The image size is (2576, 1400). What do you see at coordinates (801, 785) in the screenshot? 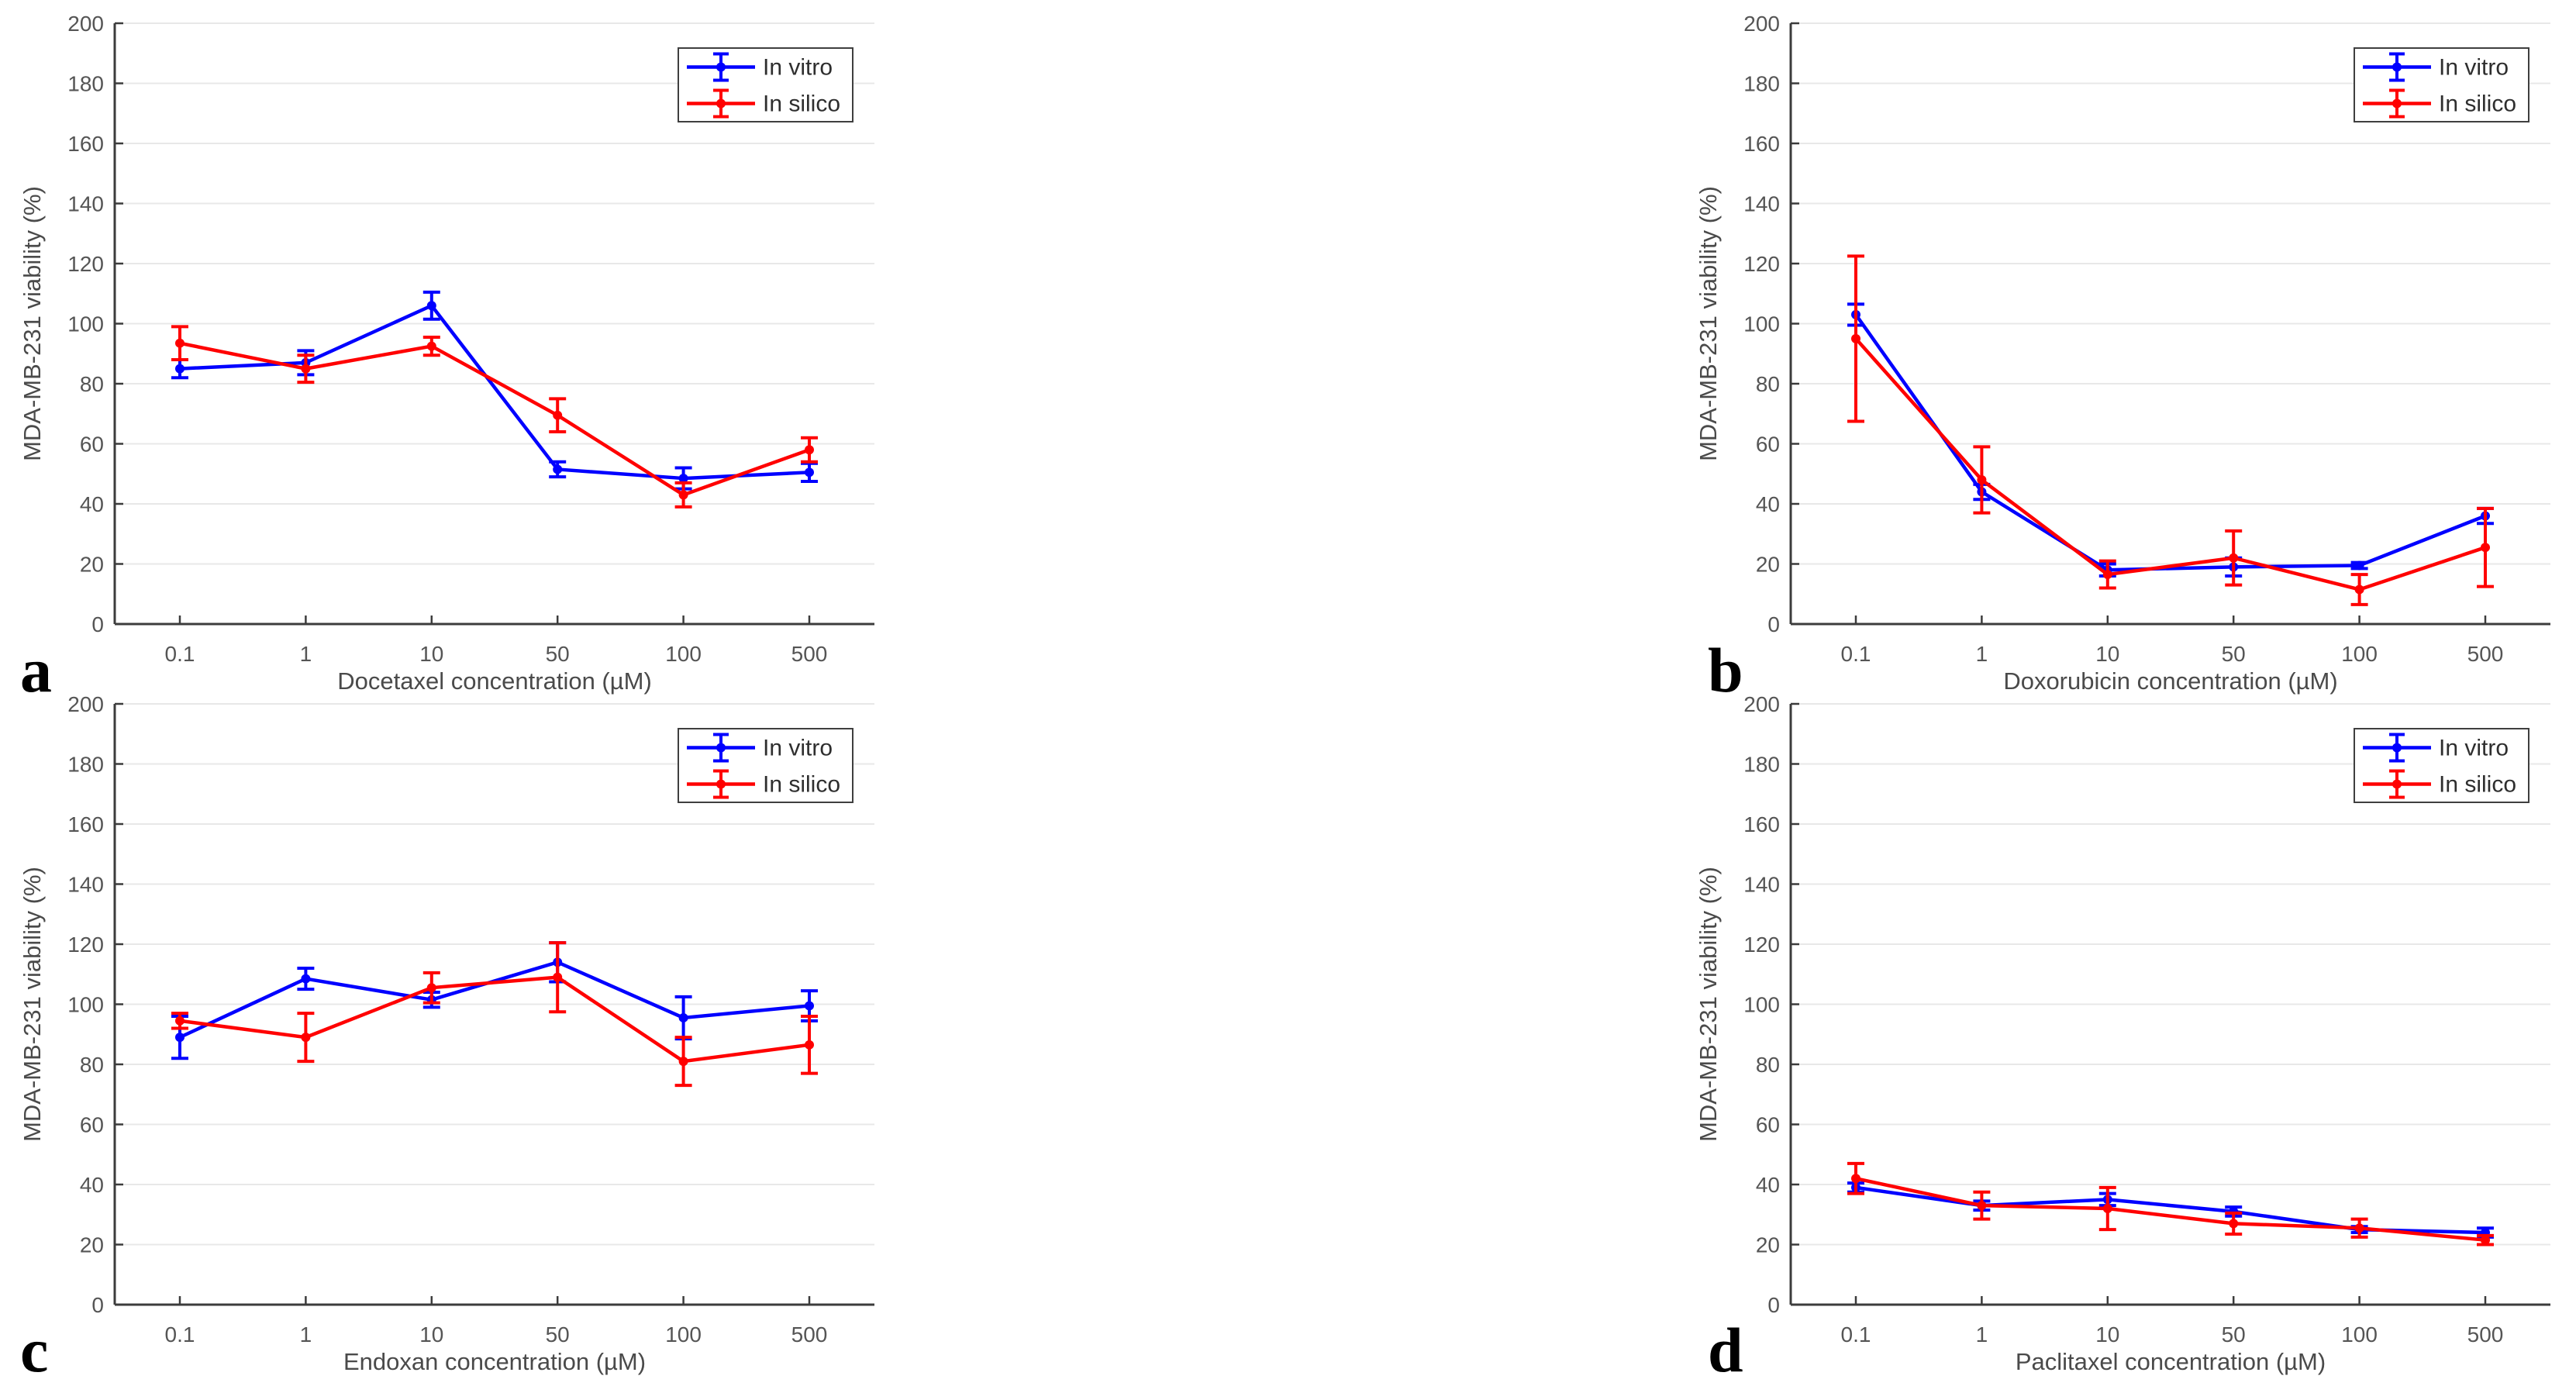
I see `legend-label: In silico` at bounding box center [801, 785].